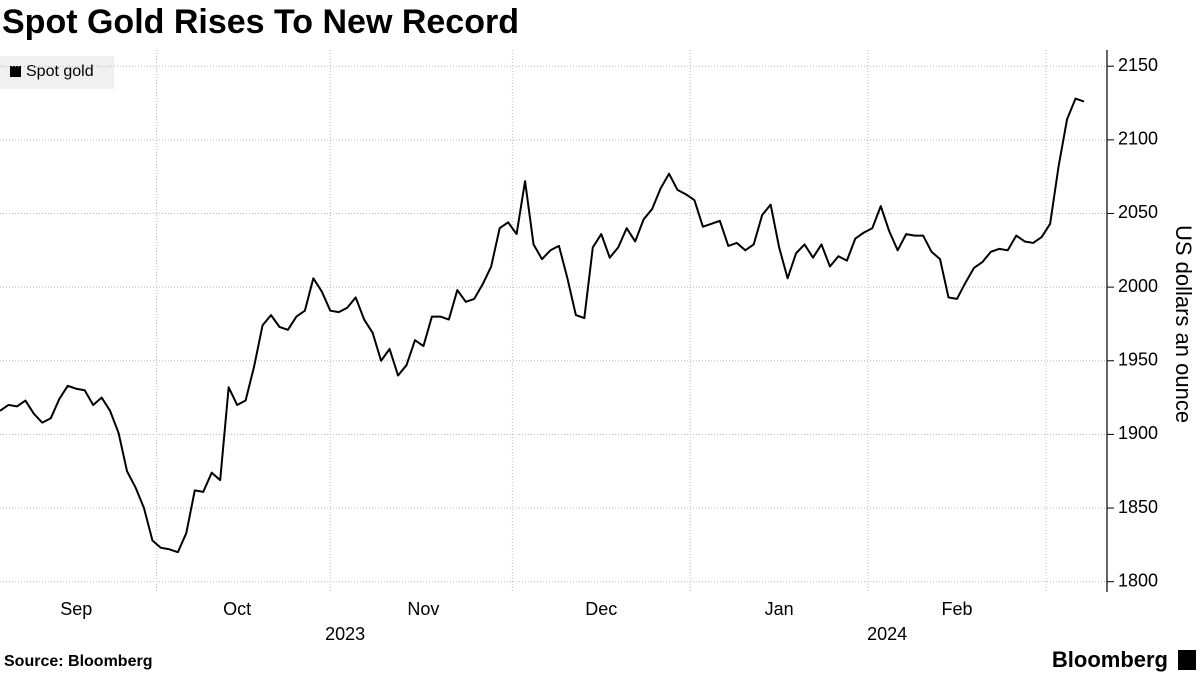  Describe the element at coordinates (1187, 660) in the screenshot. I see `brand-icon` at that location.